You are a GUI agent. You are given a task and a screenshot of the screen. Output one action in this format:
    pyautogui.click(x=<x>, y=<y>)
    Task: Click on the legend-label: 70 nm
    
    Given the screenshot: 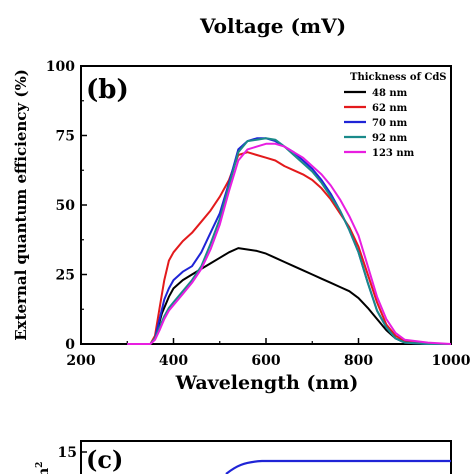 What is the action you would take?
    pyautogui.click(x=390, y=123)
    